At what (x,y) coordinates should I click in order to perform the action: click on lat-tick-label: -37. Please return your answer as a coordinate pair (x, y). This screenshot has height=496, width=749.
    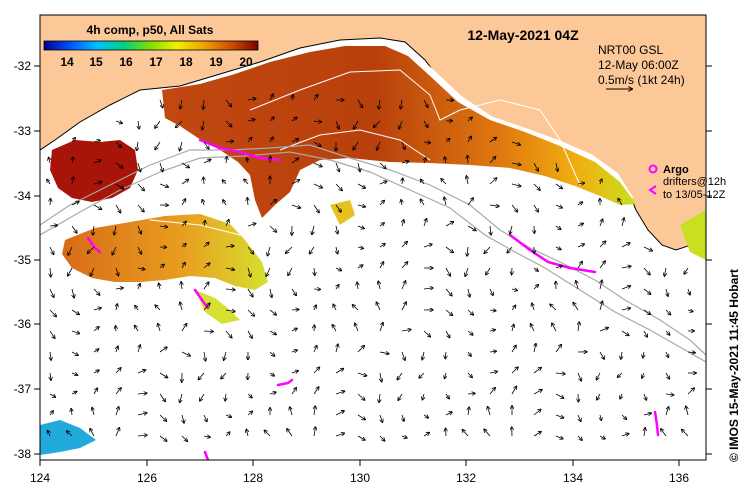
    Looking at the image, I should click on (23, 389).